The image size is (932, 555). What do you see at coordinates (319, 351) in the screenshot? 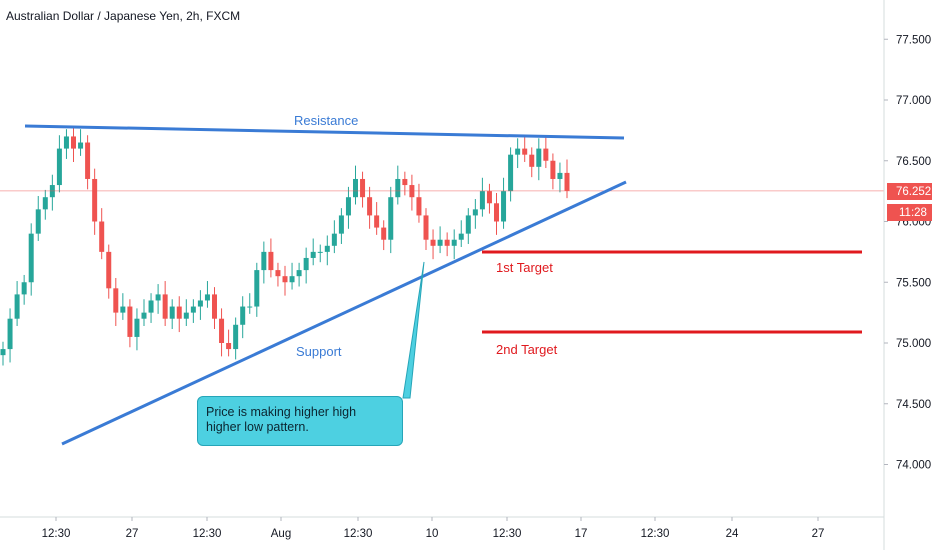
I see `support-label: Support` at bounding box center [319, 351].